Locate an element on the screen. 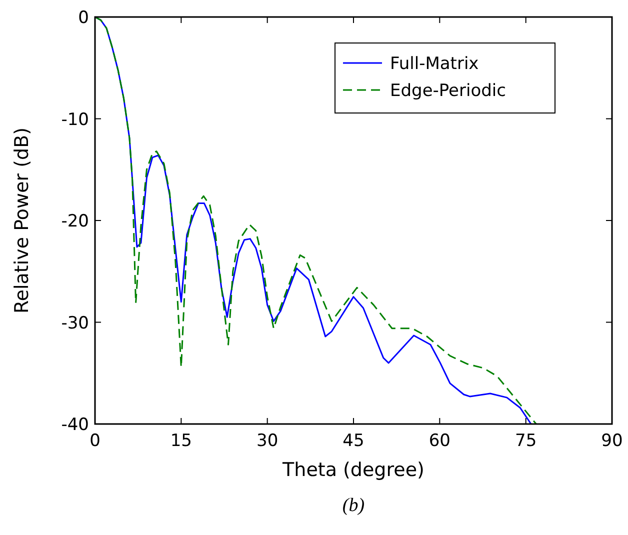 Image resolution: width=628 pixels, height=535 pixels. y-tick-label: 0 is located at coordinates (83, 18).